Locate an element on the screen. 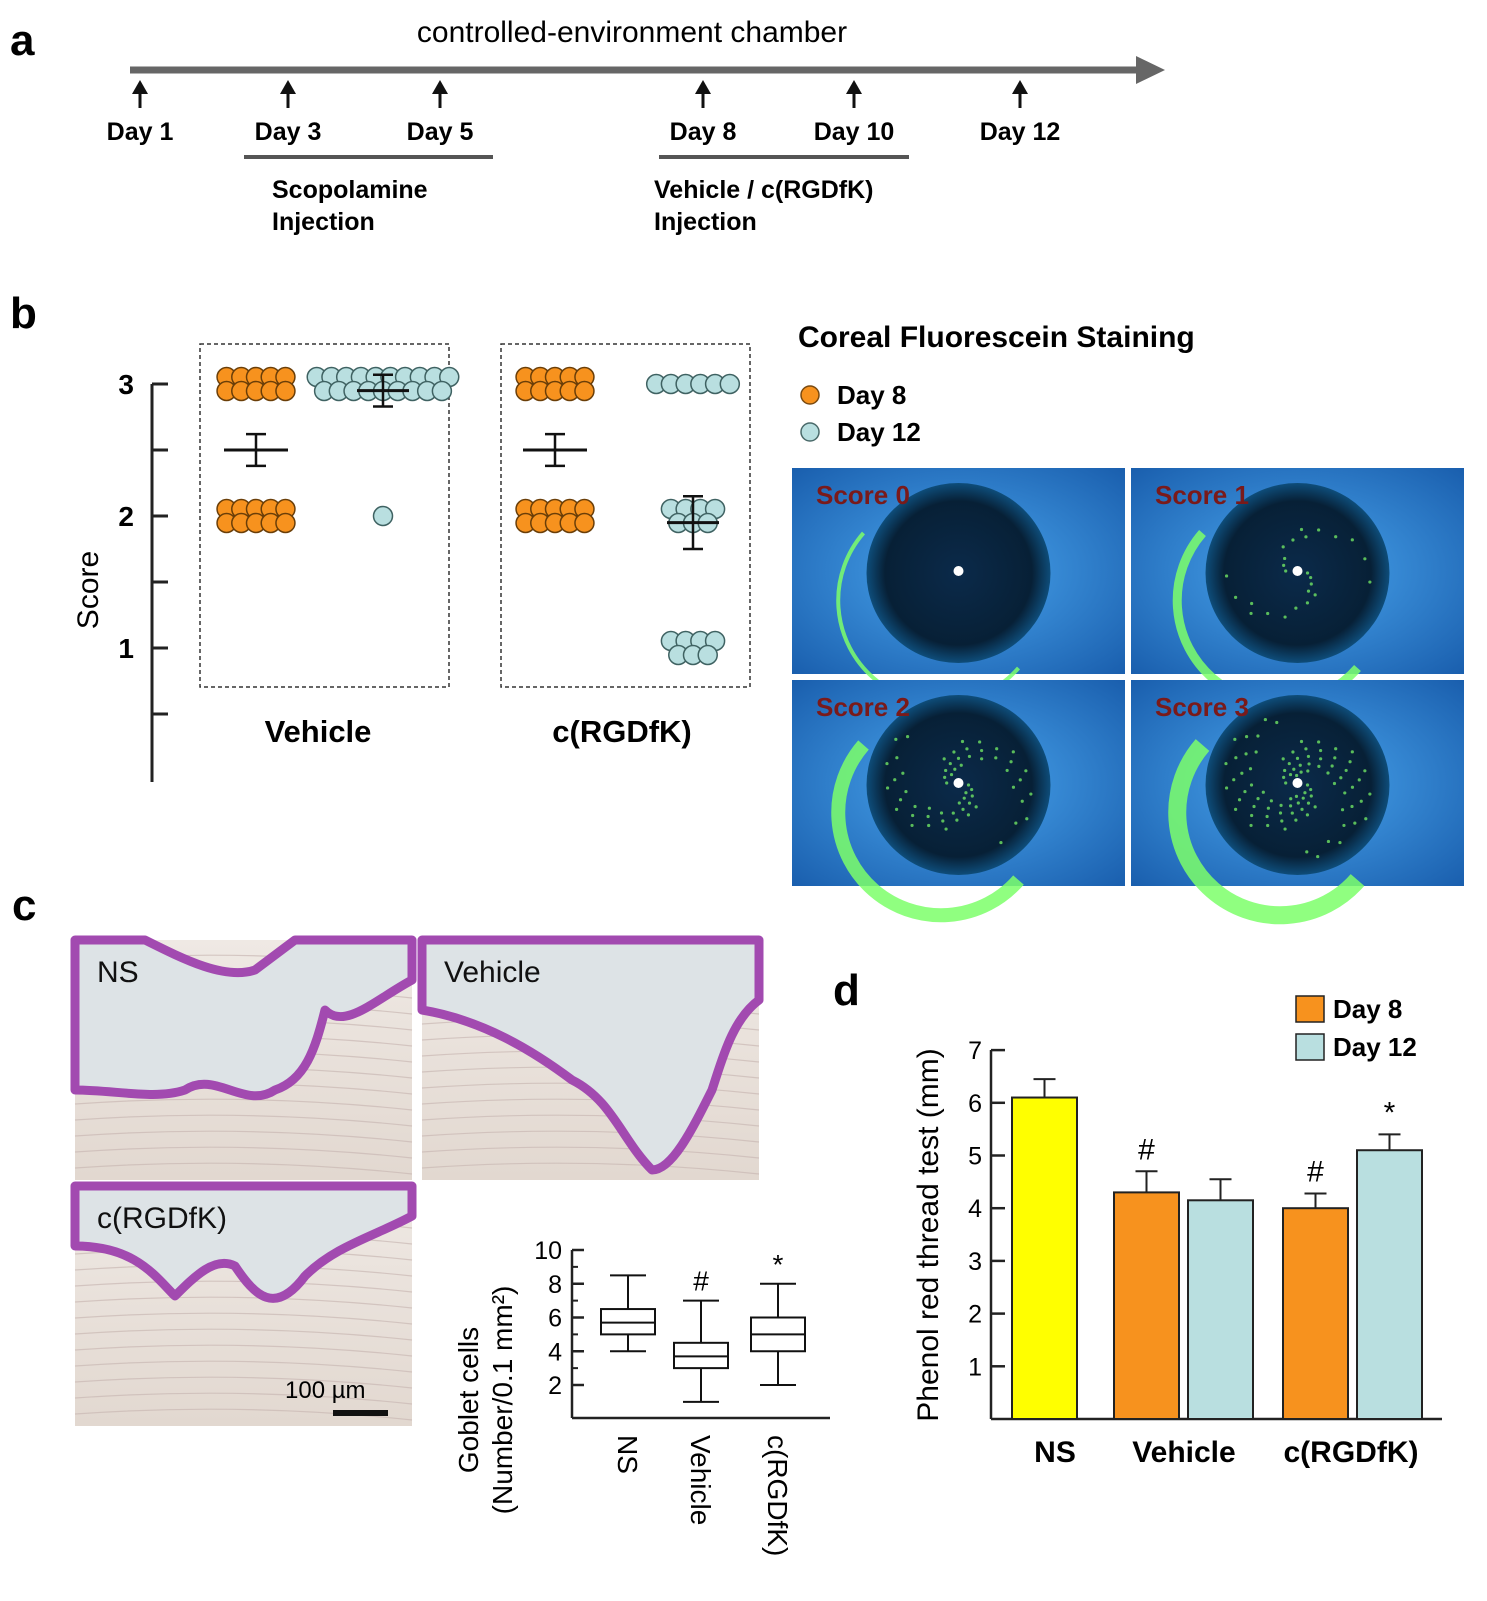  c-sig-mark: * is located at coordinates (778, 1264).